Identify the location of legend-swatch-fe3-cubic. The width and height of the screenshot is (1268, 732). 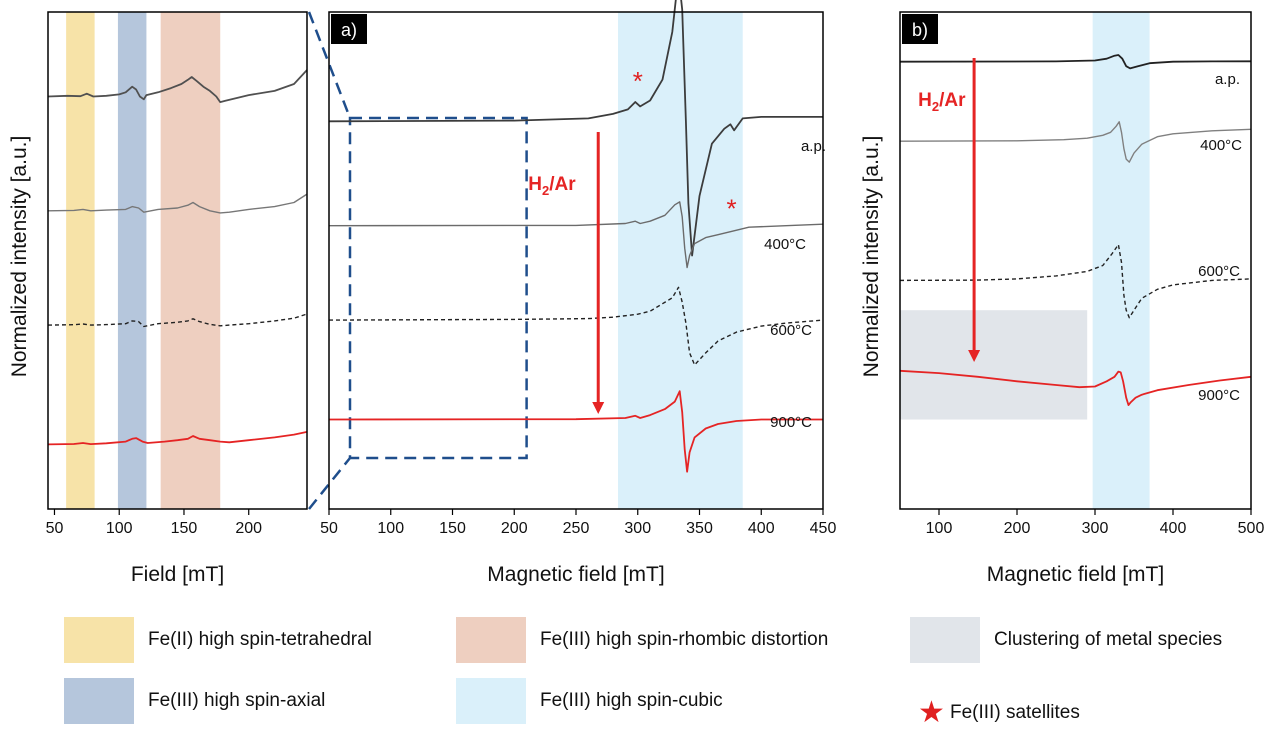
(491, 701).